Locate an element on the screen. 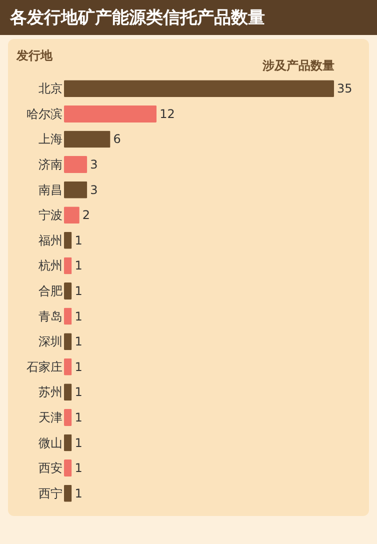 The image size is (377, 544). y-tick-label: 石家庄 is located at coordinates (44, 367).